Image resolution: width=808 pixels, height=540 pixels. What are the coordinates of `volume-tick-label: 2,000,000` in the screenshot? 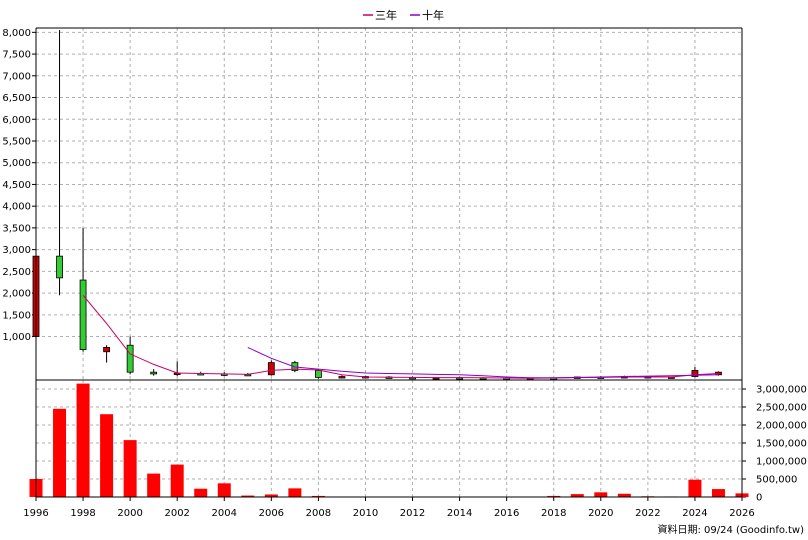 It's located at (781, 426).